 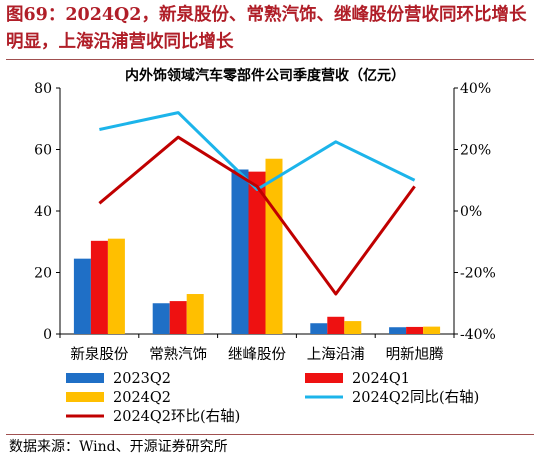 What do you see at coordinates (270, 434) in the screenshot?
I see `bottom-rule` at bounding box center [270, 434].